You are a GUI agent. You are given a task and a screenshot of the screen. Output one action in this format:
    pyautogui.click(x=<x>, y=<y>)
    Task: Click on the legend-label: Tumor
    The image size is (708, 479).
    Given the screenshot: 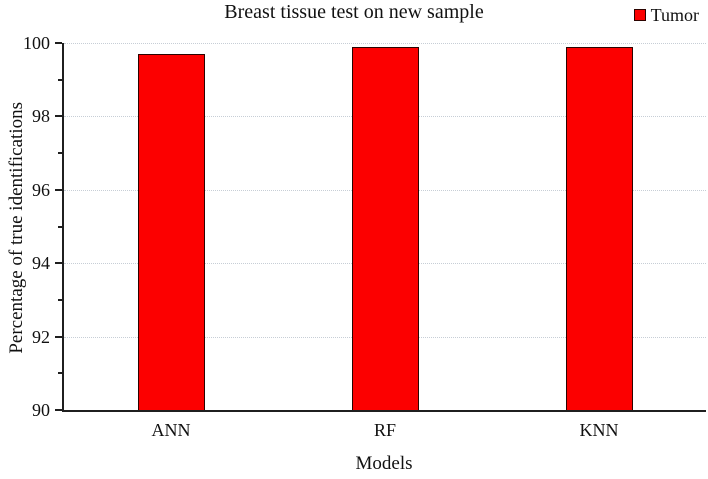 What is the action you would take?
    pyautogui.click(x=674, y=15)
    